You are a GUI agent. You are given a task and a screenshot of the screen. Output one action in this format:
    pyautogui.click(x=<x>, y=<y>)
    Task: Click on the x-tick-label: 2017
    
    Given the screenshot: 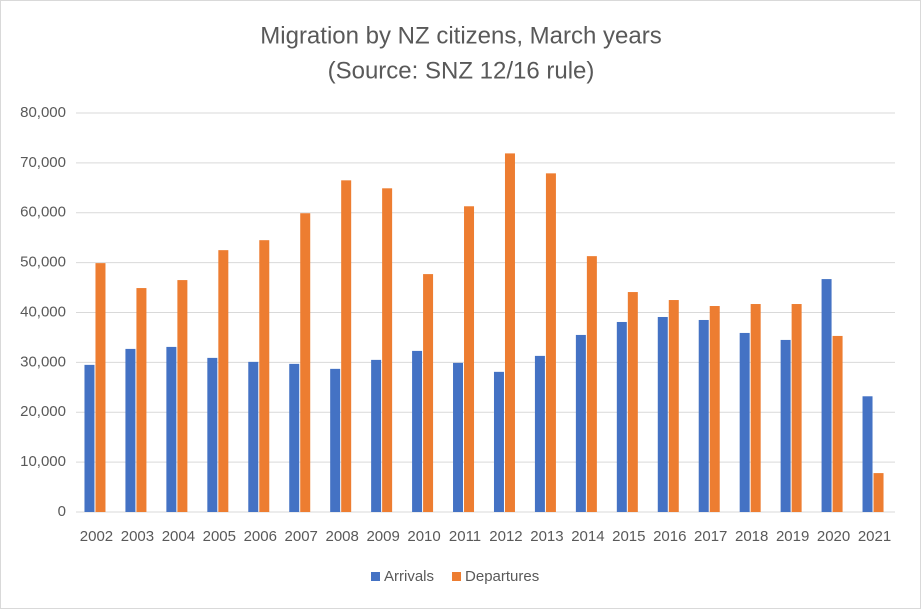 What is the action you would take?
    pyautogui.click(x=710, y=536)
    